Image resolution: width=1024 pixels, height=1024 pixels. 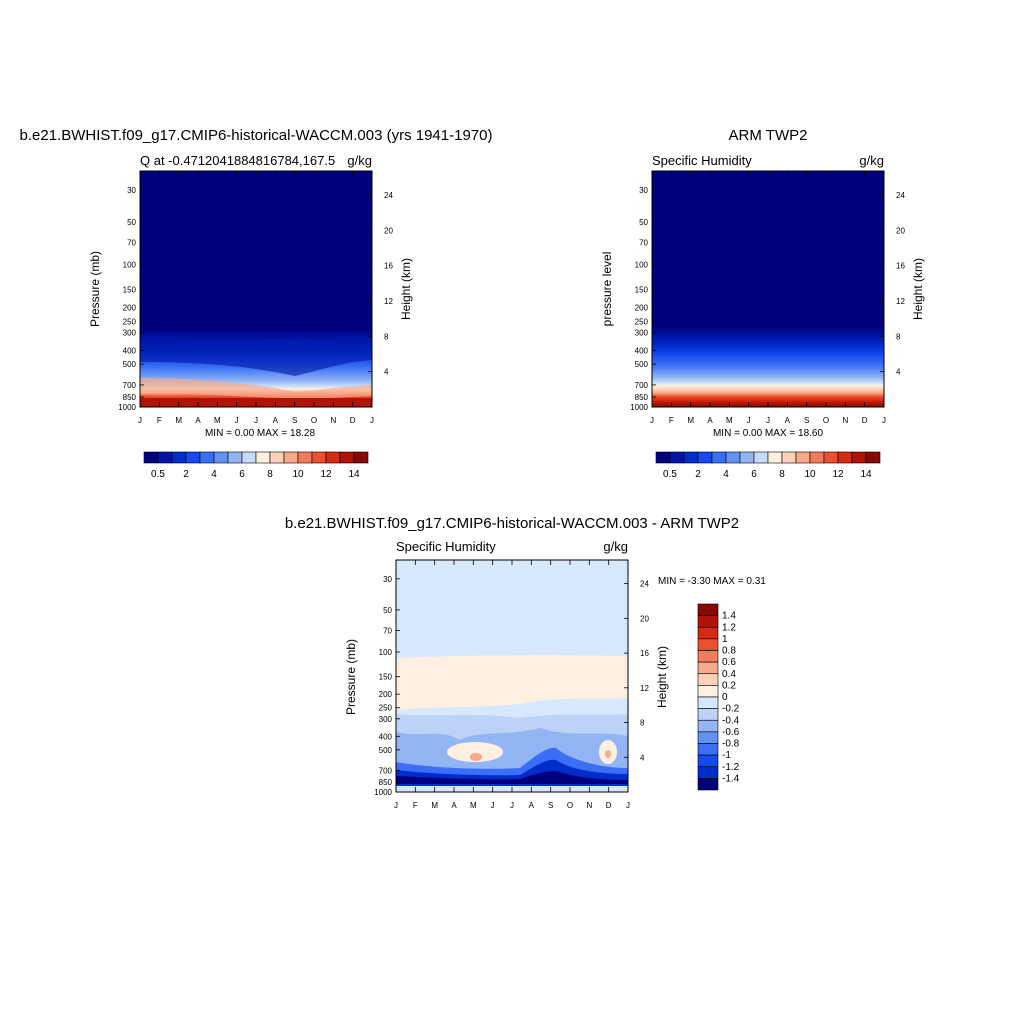 I want to click on y-tick-label: 150, so click(x=130, y=290).